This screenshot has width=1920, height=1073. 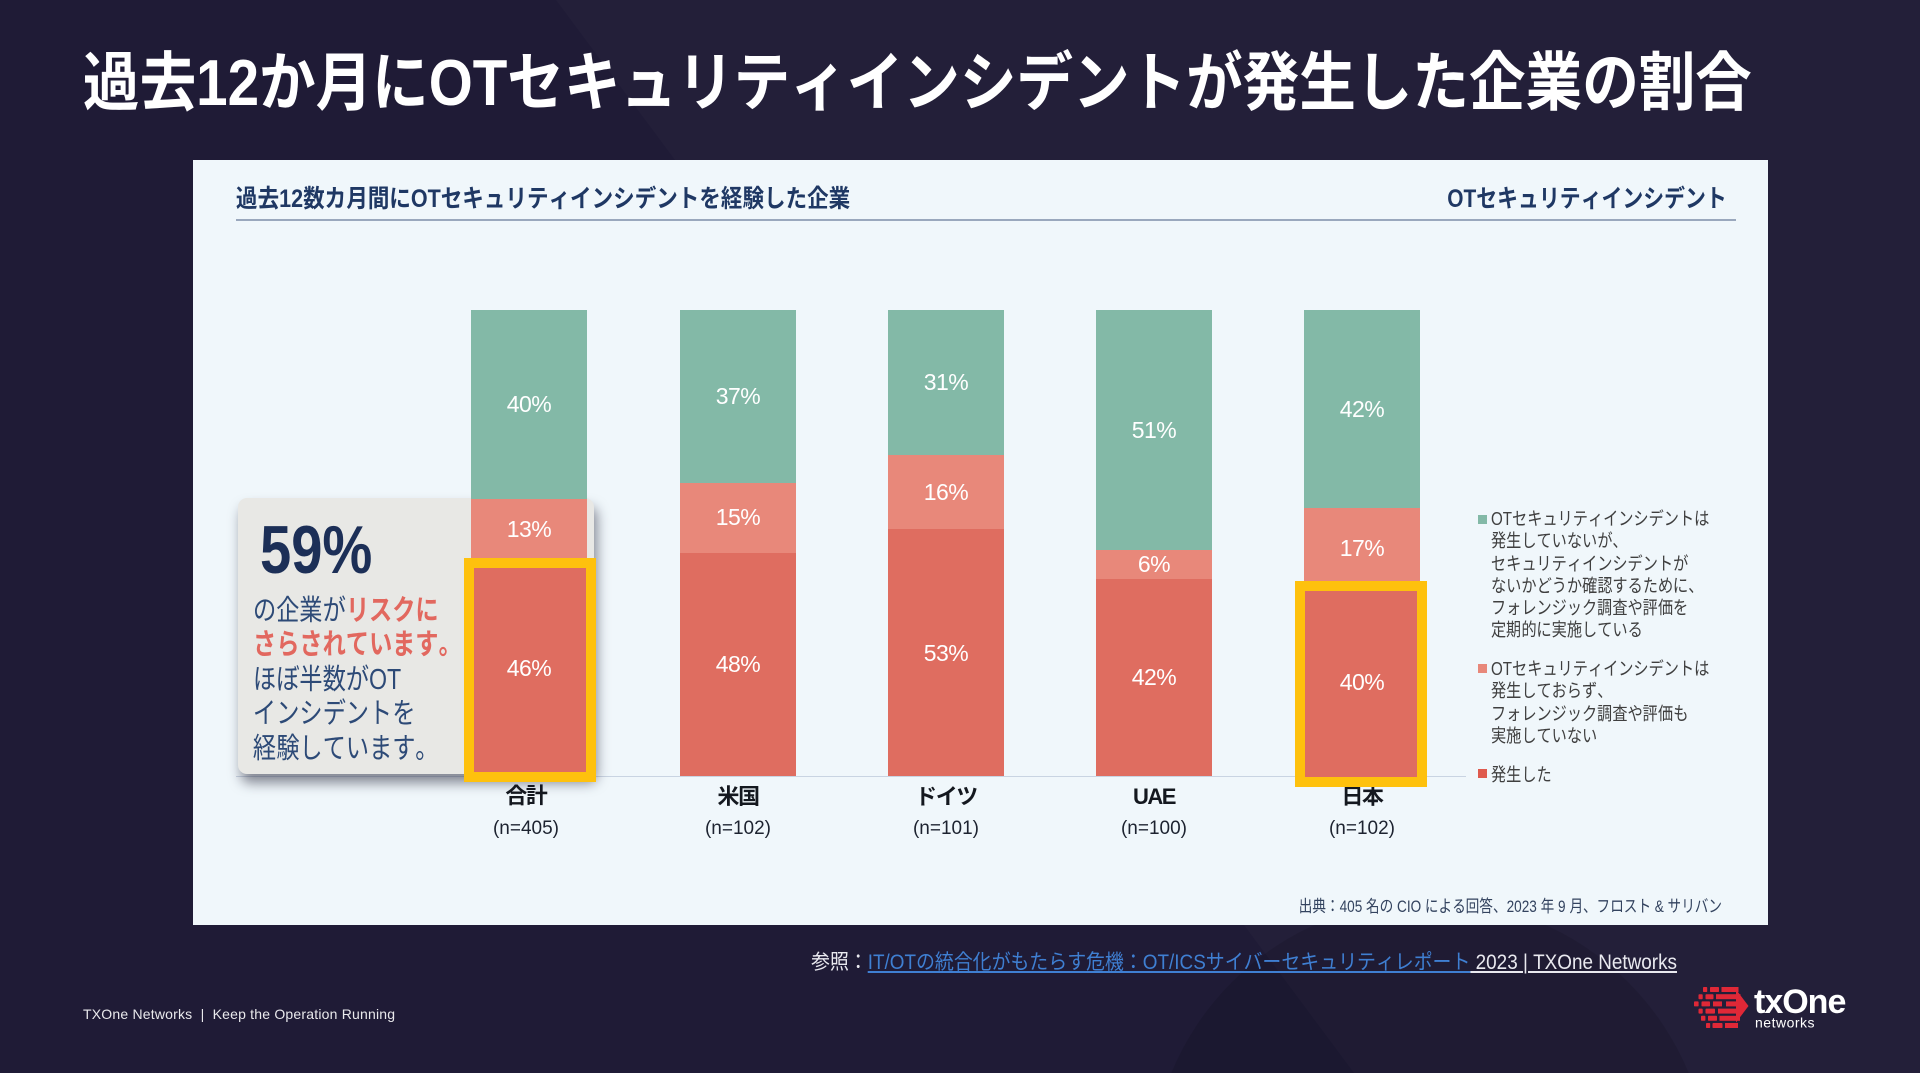 What do you see at coordinates (1785, 1023) in the screenshot?
I see `svg-text: networks` at bounding box center [1785, 1023].